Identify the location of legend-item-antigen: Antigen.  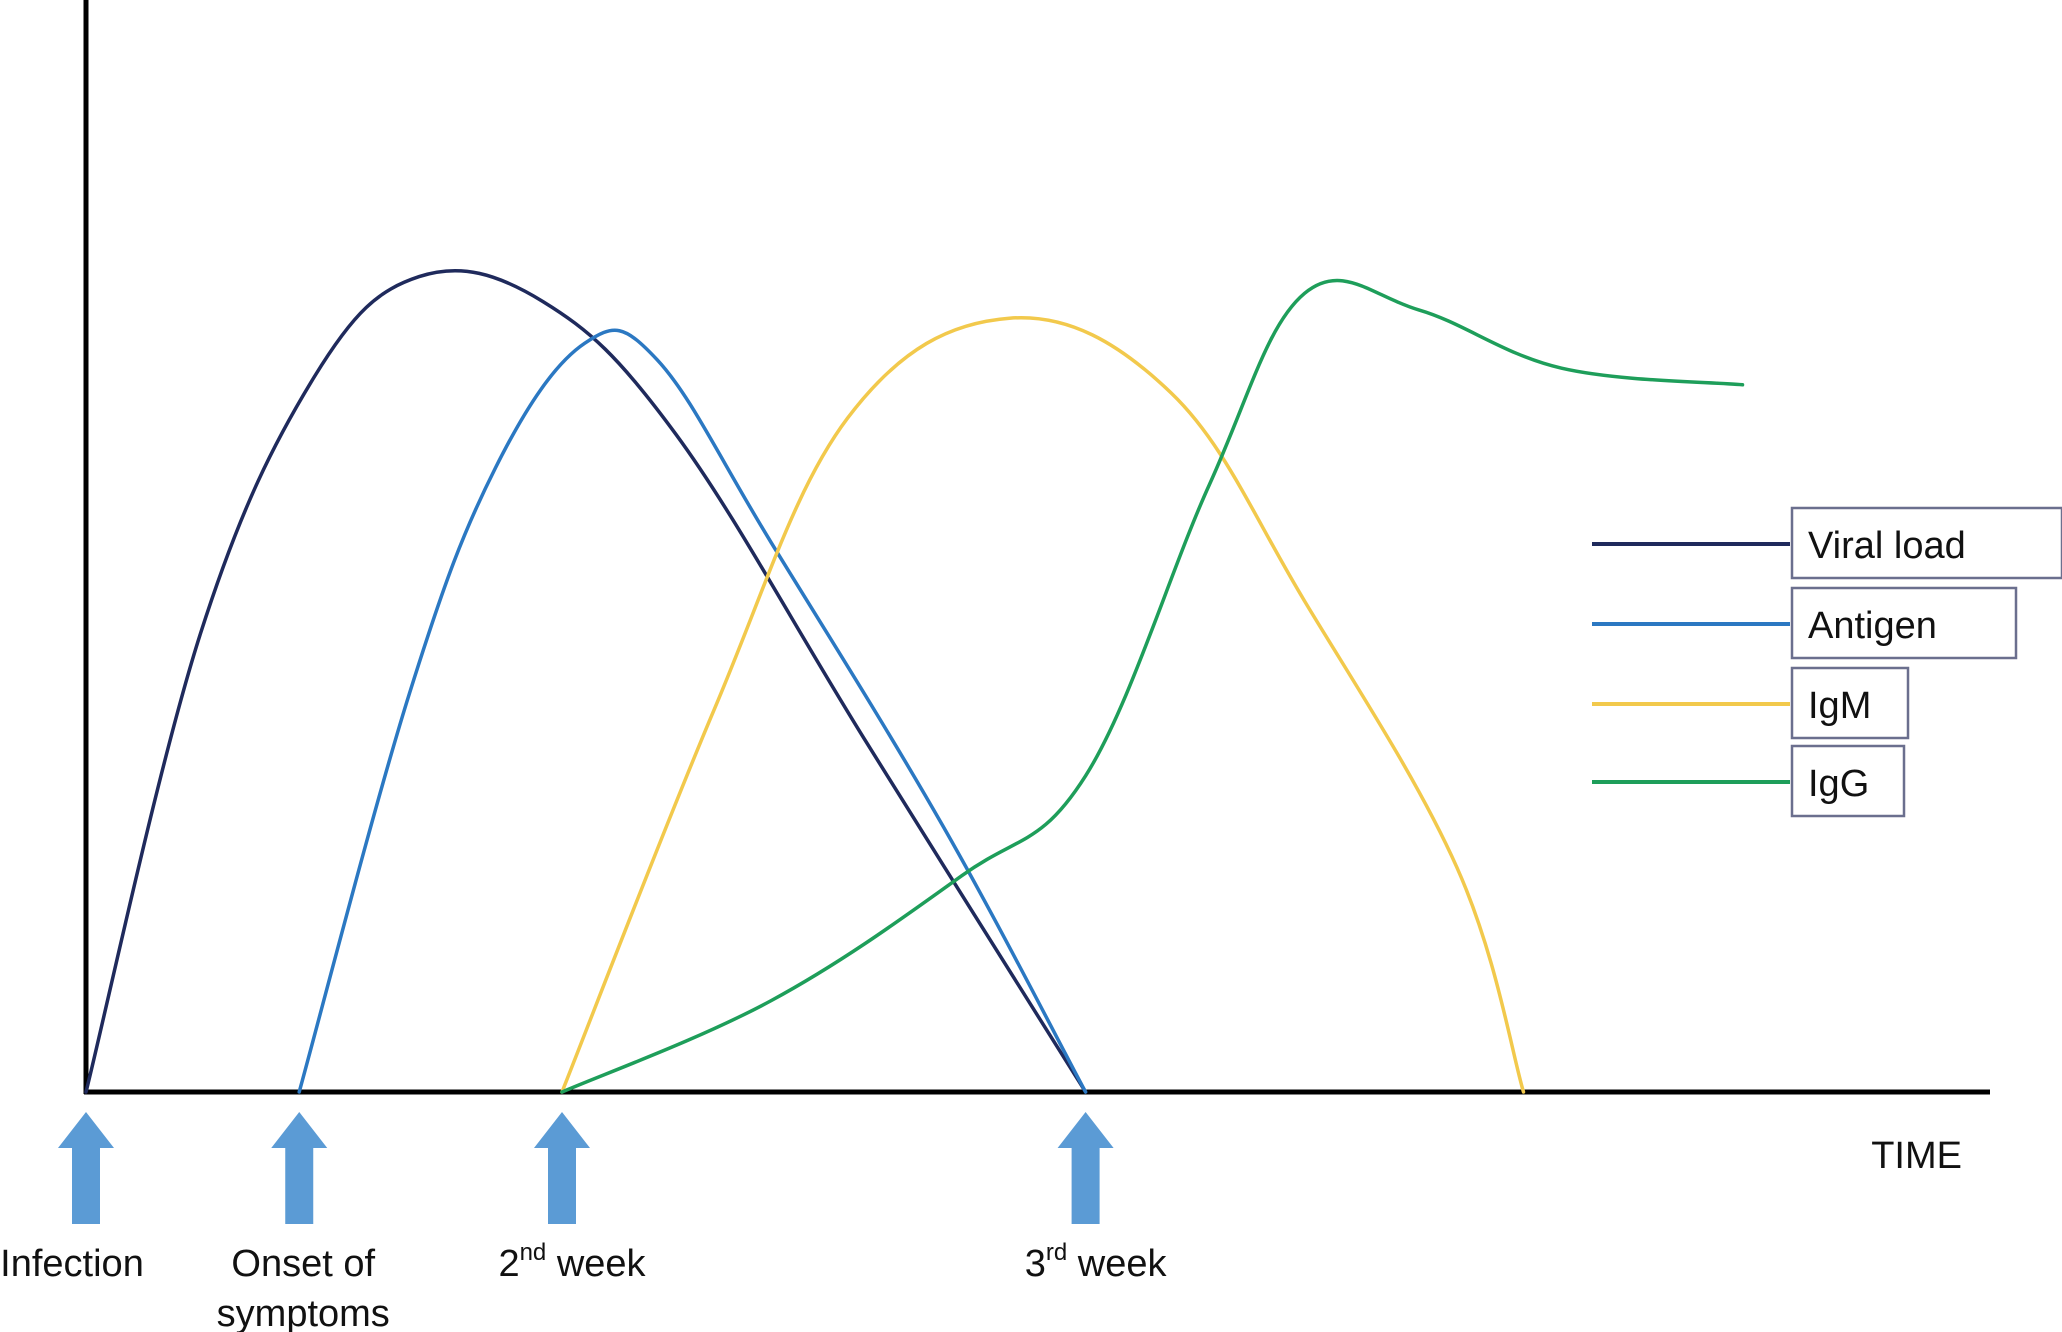
(1805, 623).